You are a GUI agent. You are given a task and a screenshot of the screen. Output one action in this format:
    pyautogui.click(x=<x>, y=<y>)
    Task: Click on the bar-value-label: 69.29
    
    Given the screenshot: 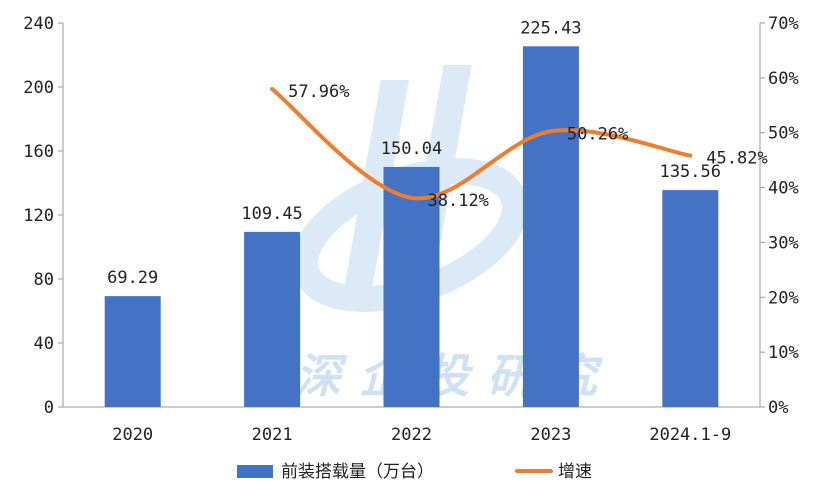 What is the action you would take?
    pyautogui.click(x=132, y=278)
    